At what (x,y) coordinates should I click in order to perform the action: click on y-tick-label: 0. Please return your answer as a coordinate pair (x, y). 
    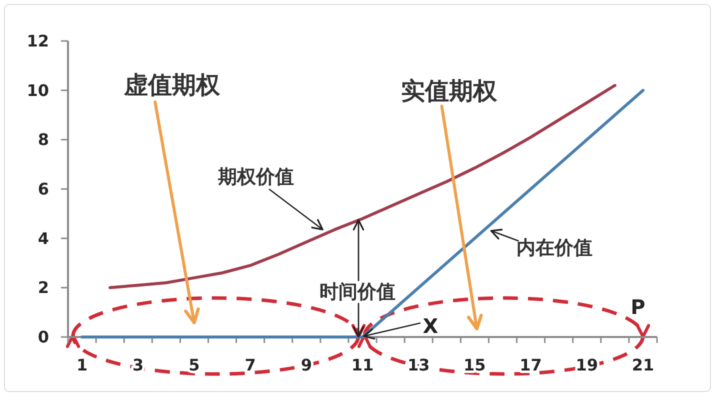
    Looking at the image, I should click on (43, 337).